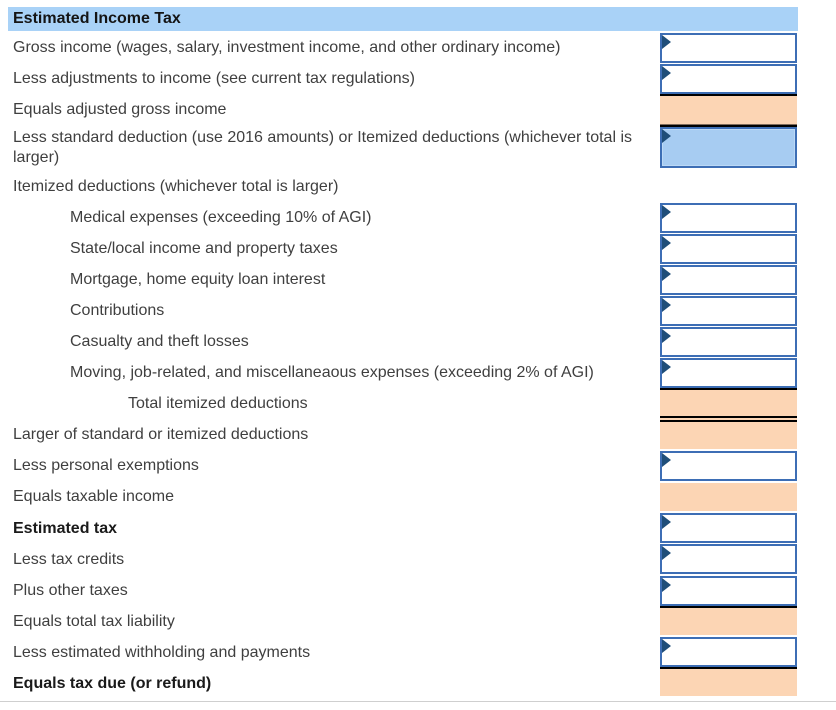 This screenshot has width=836, height=710. What do you see at coordinates (218, 403) in the screenshot?
I see `row-label-total-itemized: Total itemized deductions` at bounding box center [218, 403].